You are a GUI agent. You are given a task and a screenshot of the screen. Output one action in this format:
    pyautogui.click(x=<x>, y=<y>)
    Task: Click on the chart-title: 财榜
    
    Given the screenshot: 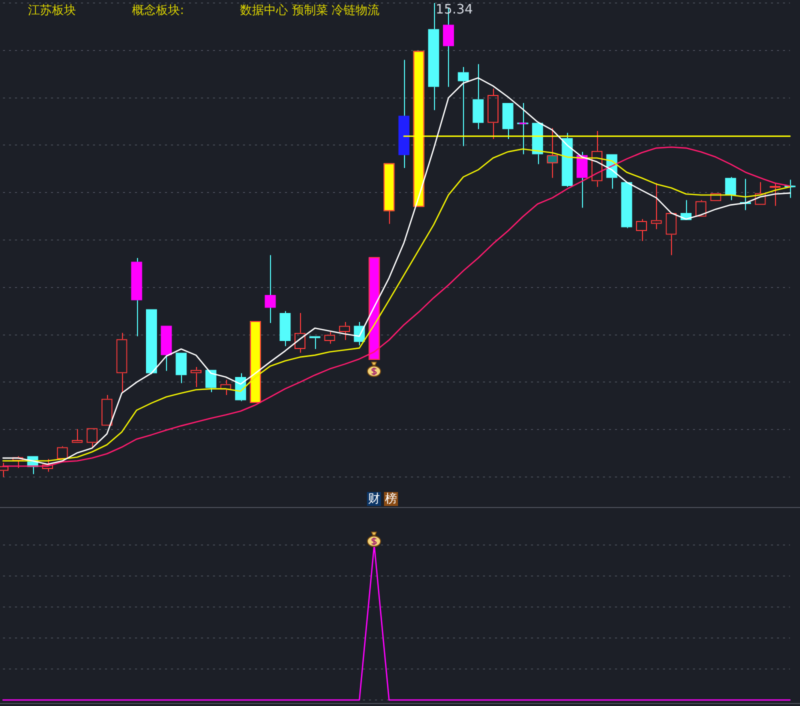 What is the action you would take?
    pyautogui.click(x=382, y=499)
    